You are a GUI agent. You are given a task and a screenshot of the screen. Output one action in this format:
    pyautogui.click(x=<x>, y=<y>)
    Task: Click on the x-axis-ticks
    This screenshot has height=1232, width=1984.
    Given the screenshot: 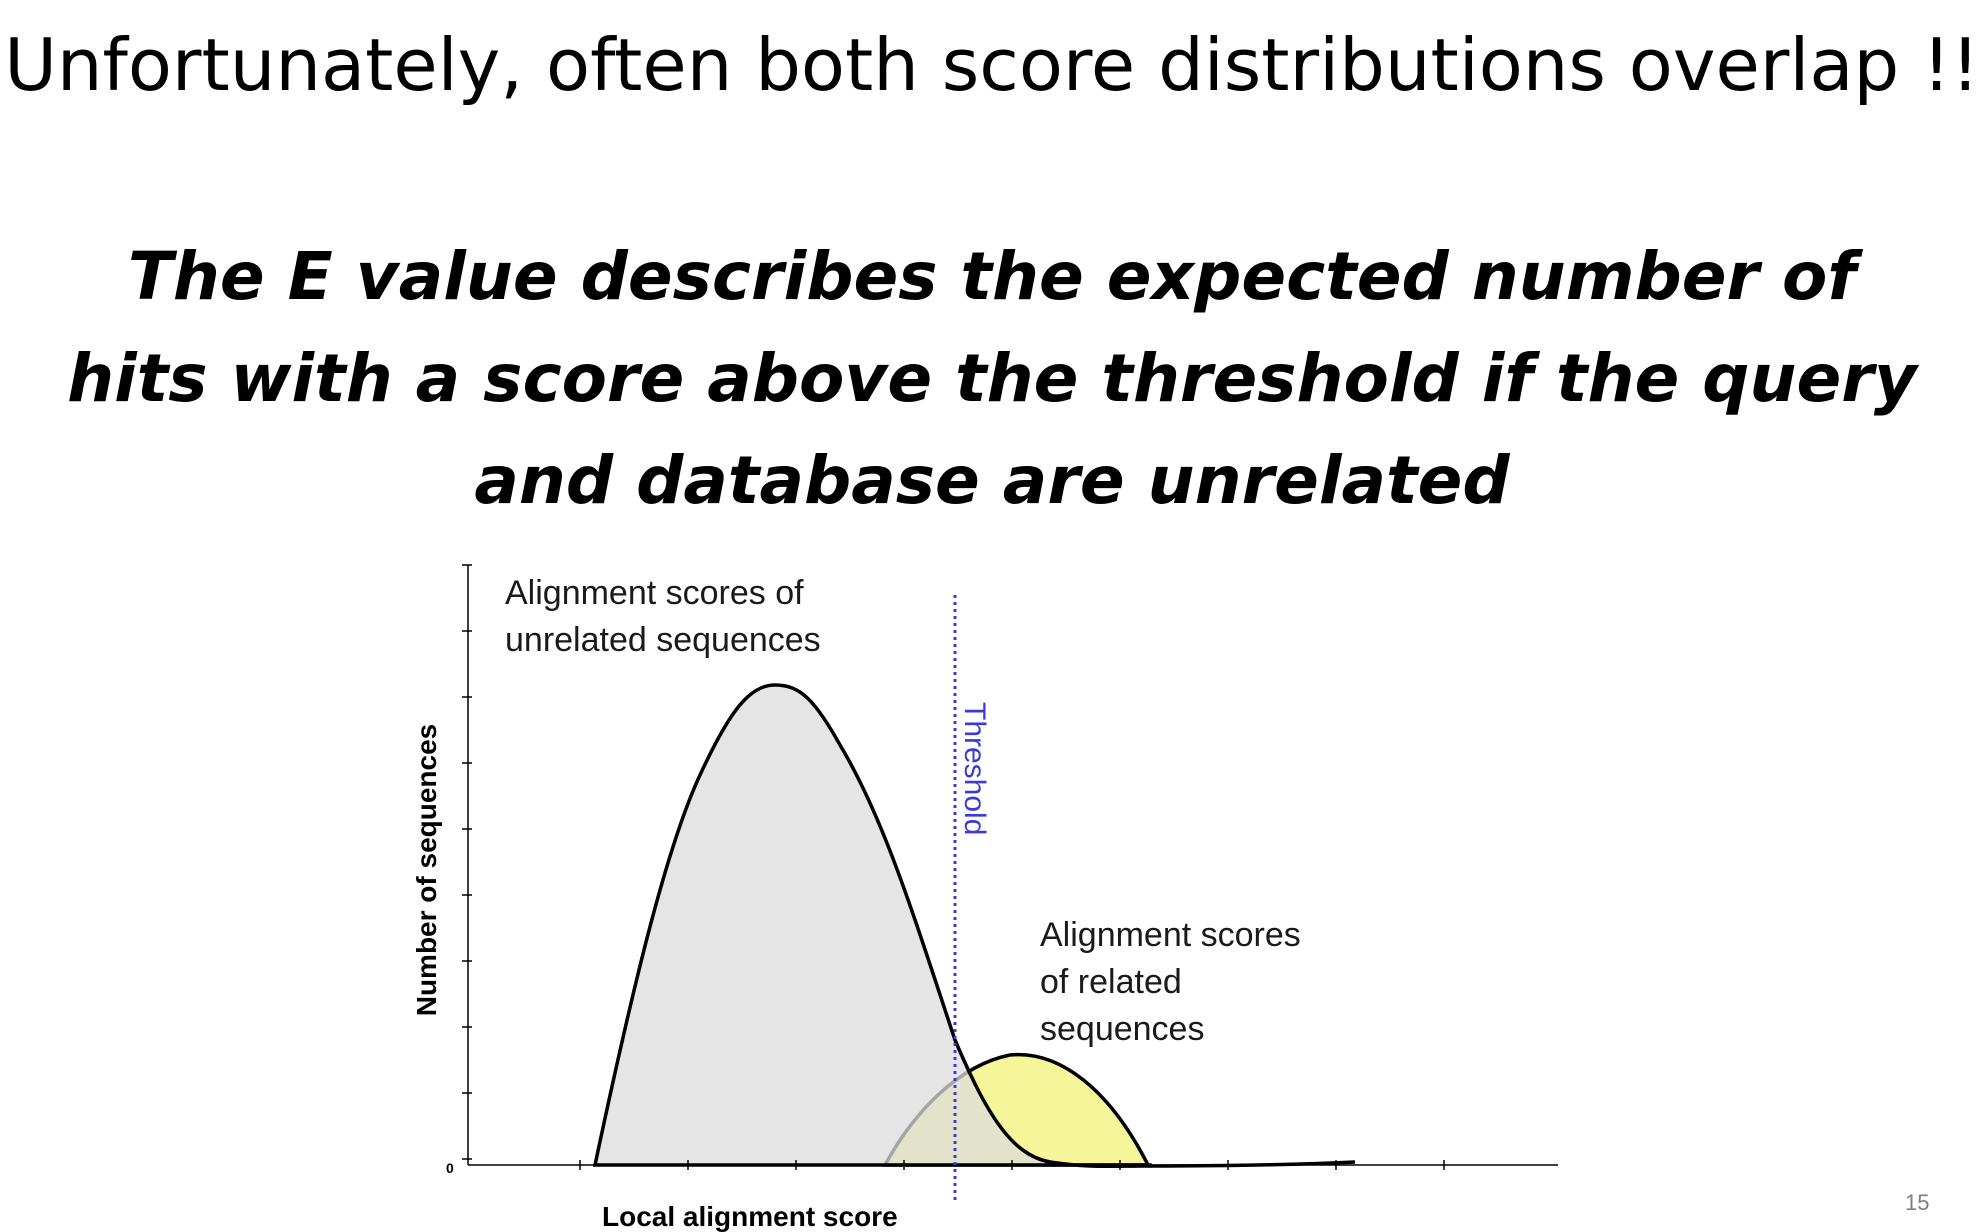 What is the action you would take?
    pyautogui.click(x=1012, y=1165)
    